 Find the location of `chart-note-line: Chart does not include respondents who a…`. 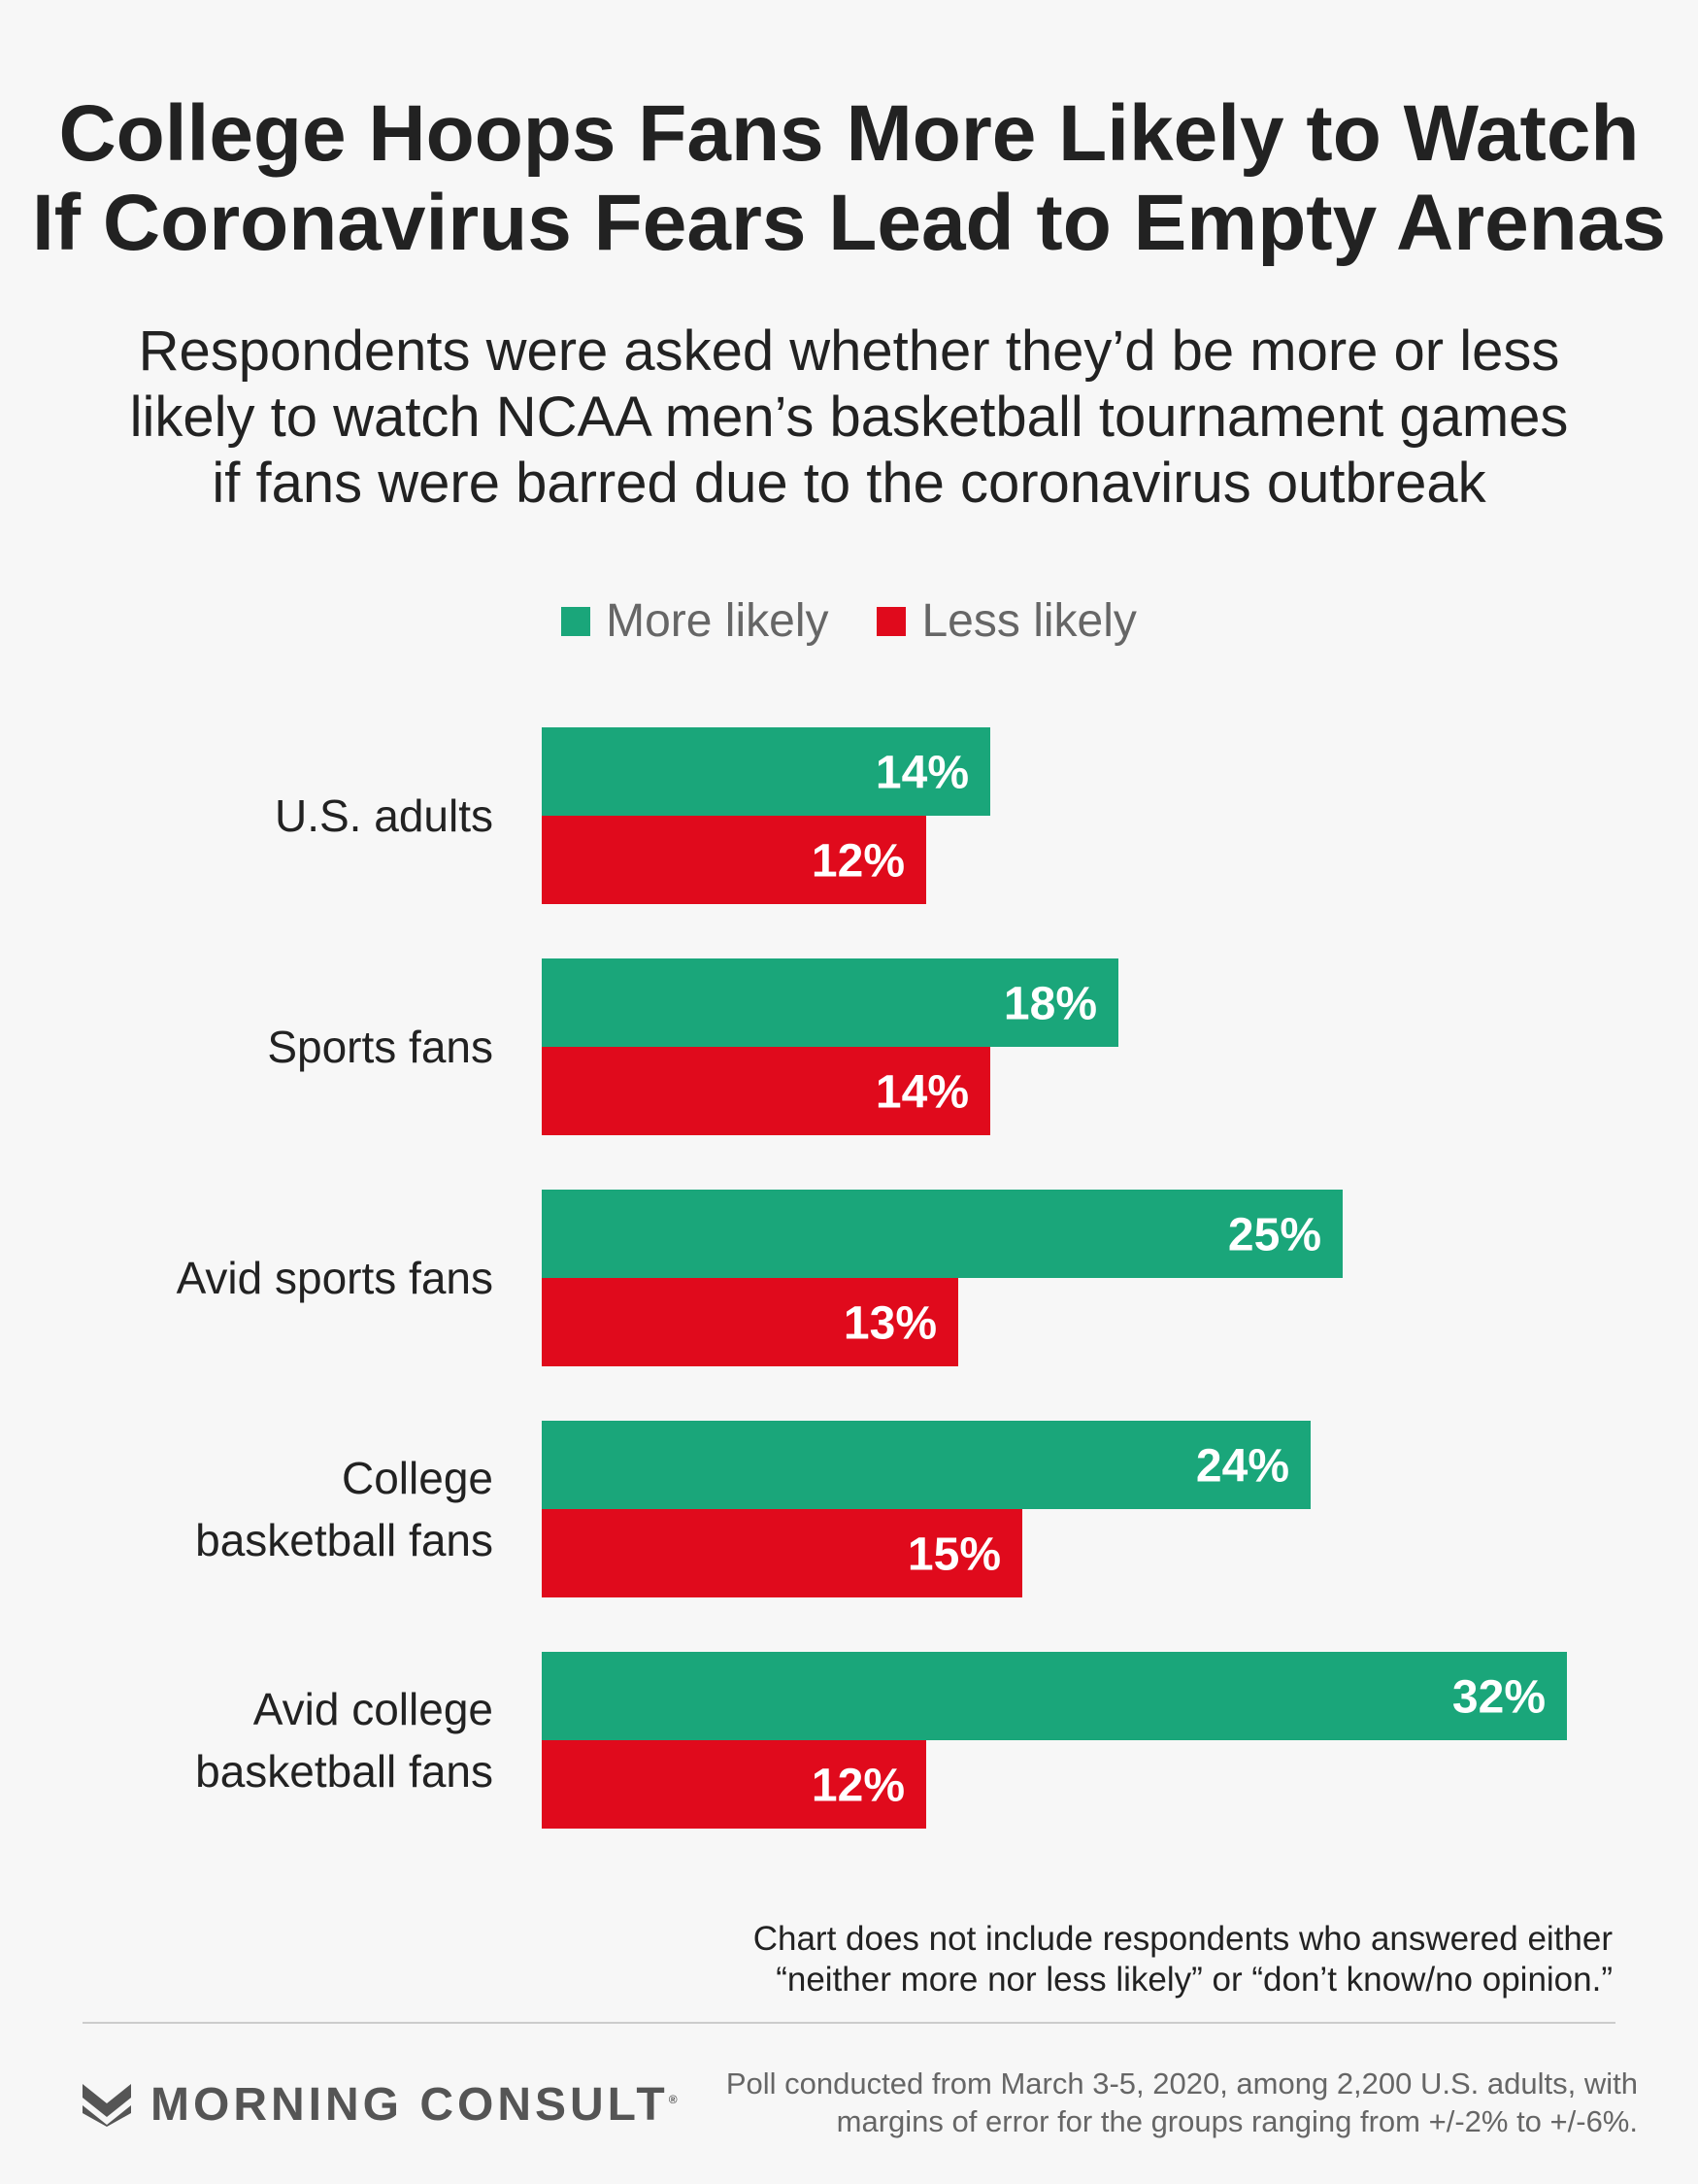

chart-note-line: Chart does not include respondents who a… is located at coordinates (1182, 1939).